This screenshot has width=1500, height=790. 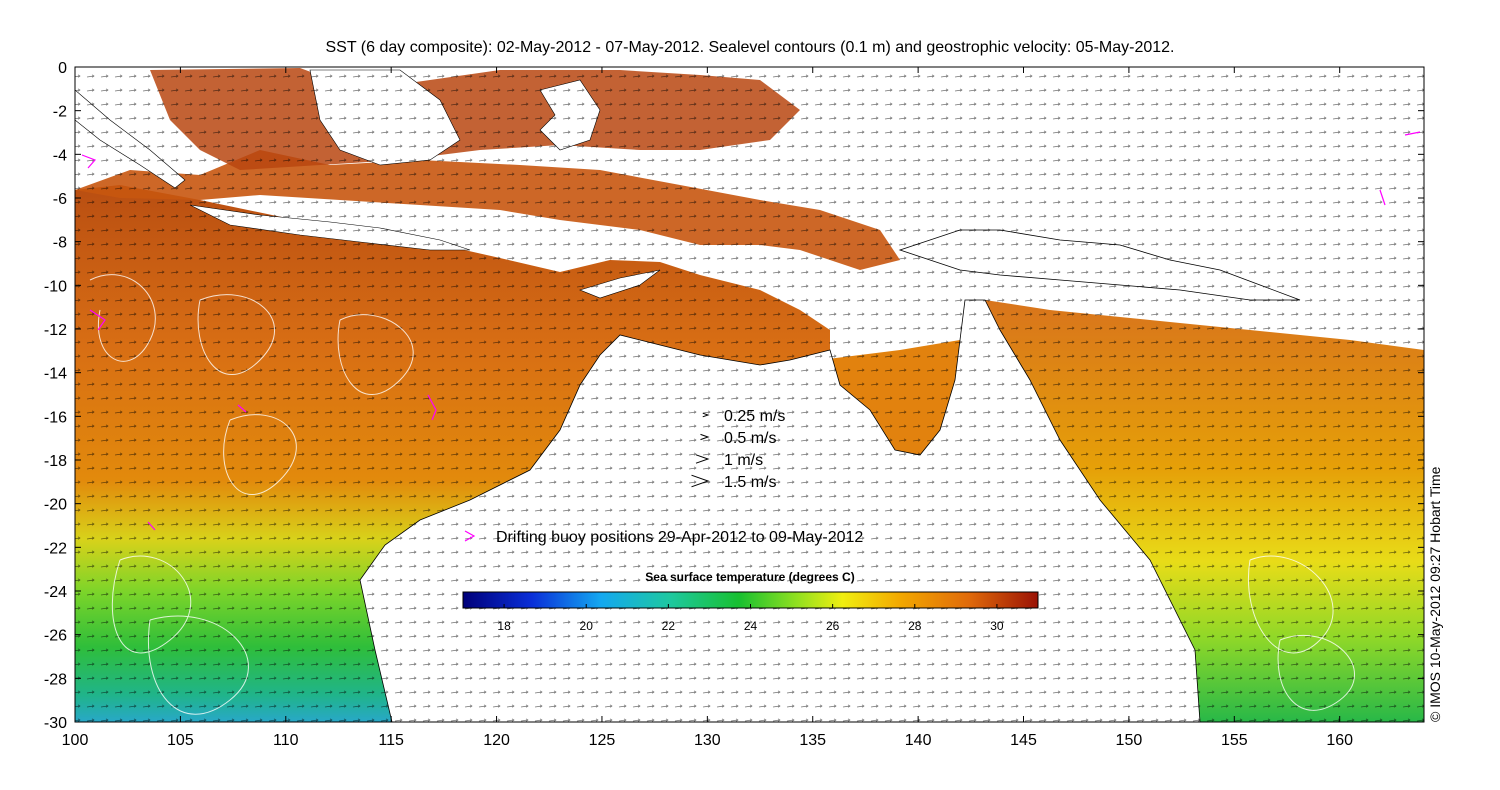 What do you see at coordinates (391, 740) in the screenshot?
I see `x-tick-label: 115` at bounding box center [391, 740].